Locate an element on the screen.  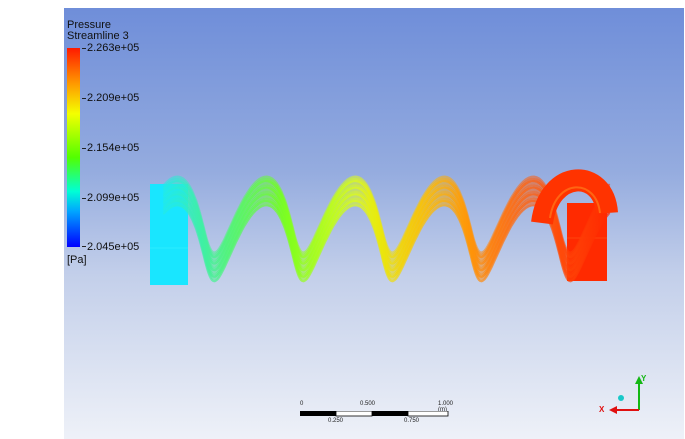
axis-triad: Y X is located at coordinates (627, 395).